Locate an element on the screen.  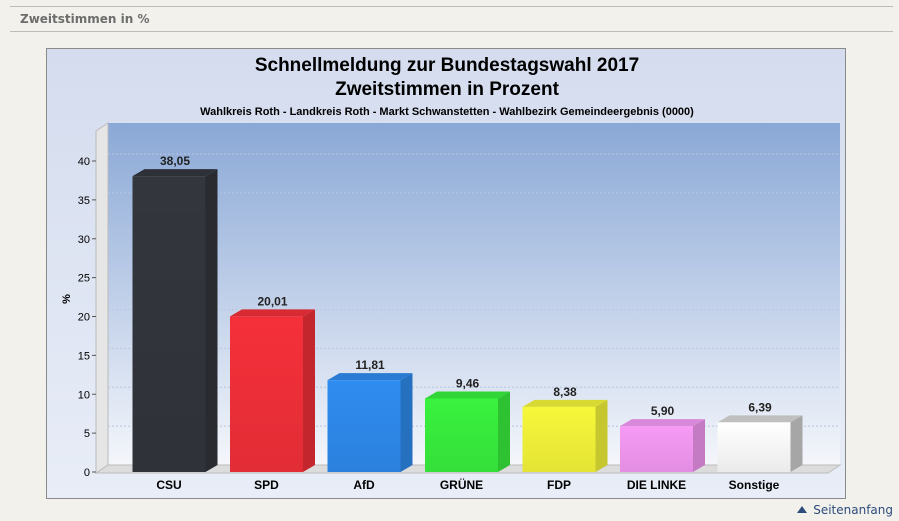
data-label: 6,39 is located at coordinates (760, 407).